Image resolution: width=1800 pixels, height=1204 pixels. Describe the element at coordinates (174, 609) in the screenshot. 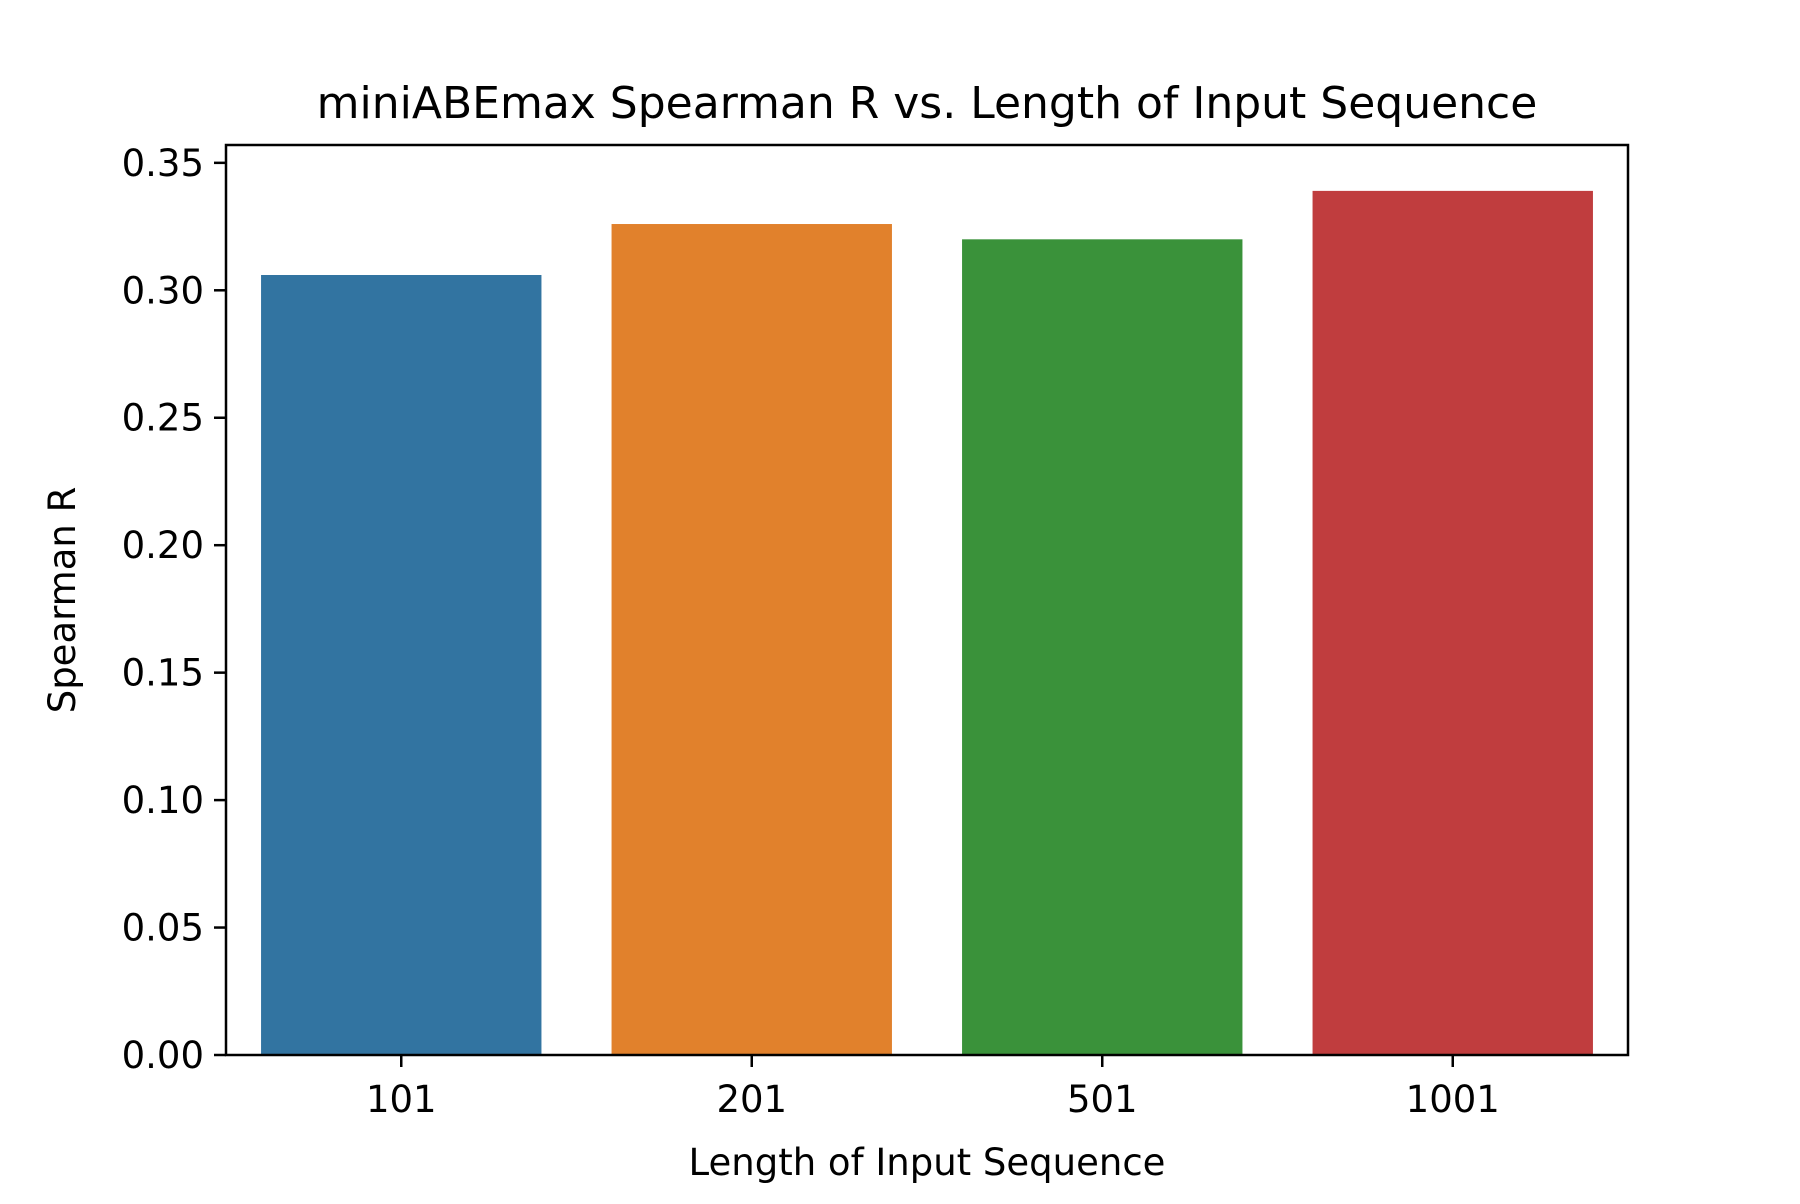

I see `y-axis-ticks: 0.00 0.05 0.10 0.15 0.20 0.25 0.30 0.35` at that location.